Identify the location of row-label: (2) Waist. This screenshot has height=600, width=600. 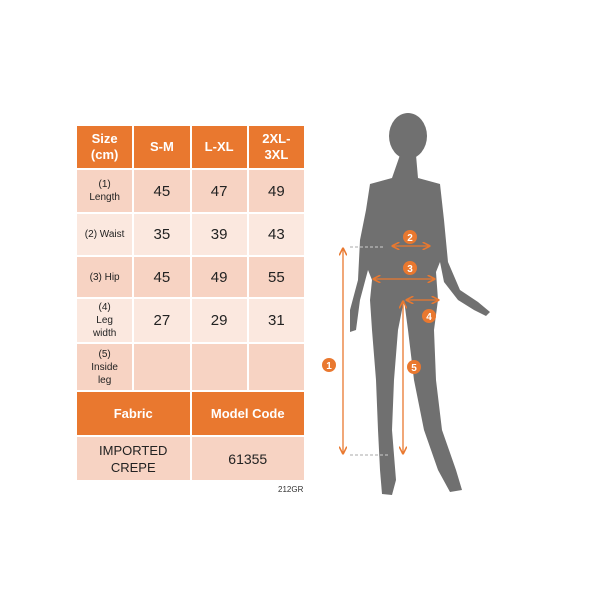
(104, 234).